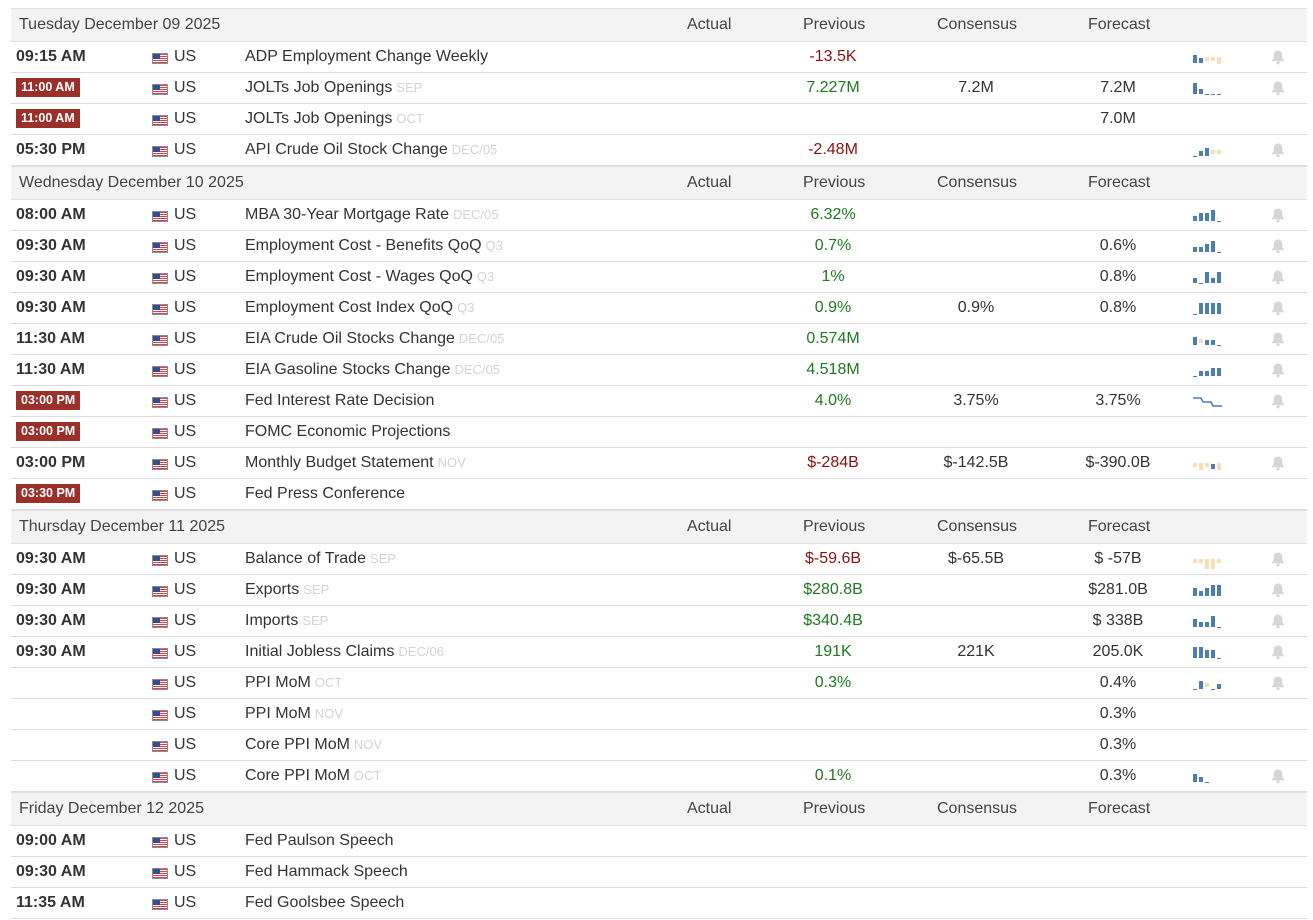  What do you see at coordinates (339, 401) in the screenshot?
I see `event-name-link: Fed Interest Rate Decision` at bounding box center [339, 401].